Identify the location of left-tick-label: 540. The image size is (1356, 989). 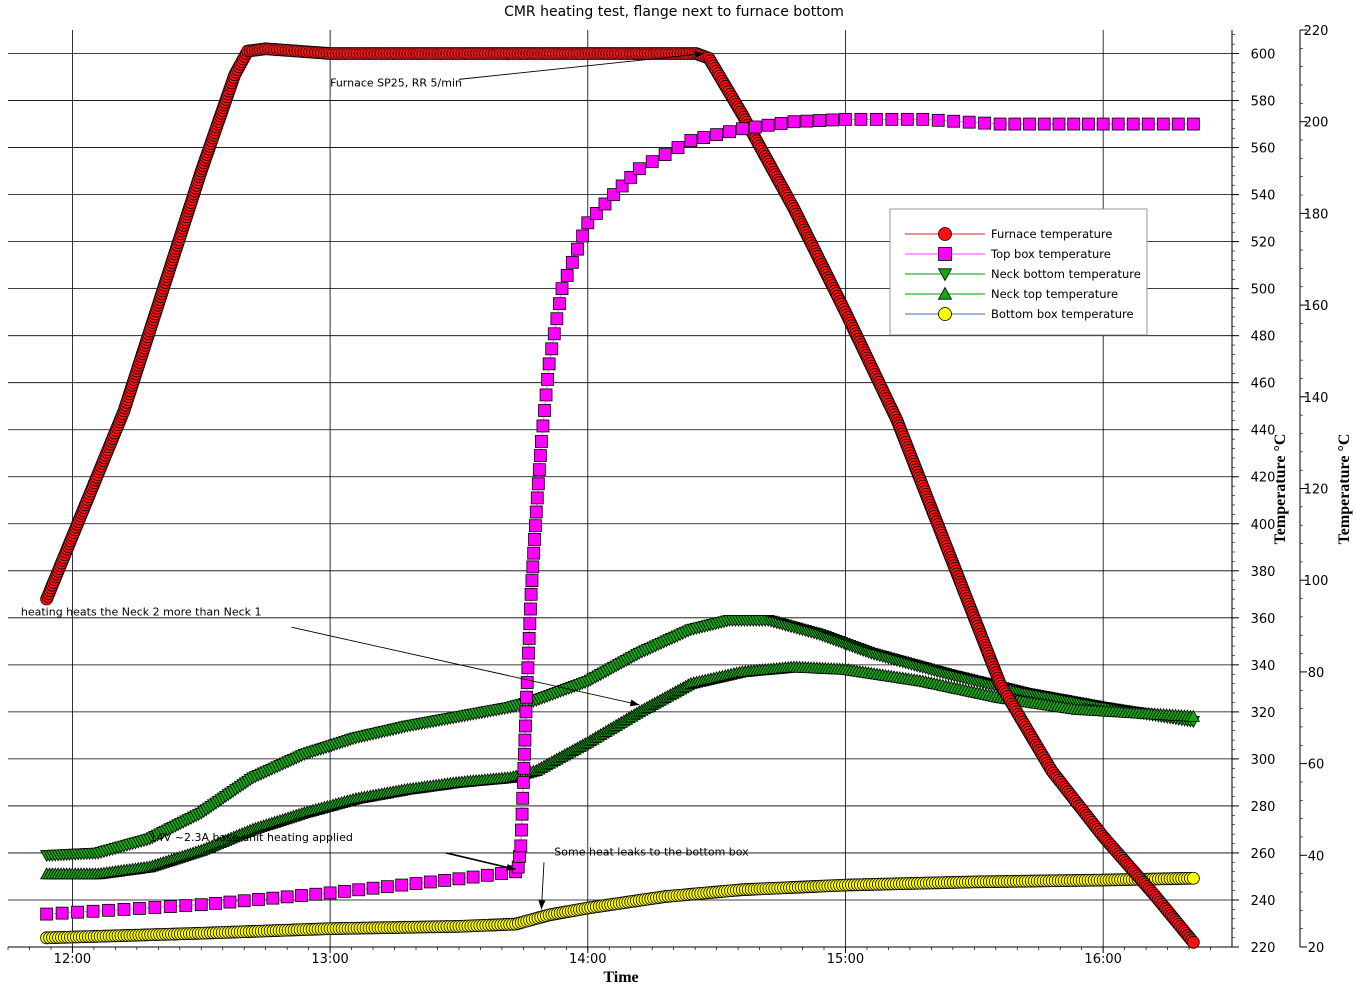
(1263, 196).